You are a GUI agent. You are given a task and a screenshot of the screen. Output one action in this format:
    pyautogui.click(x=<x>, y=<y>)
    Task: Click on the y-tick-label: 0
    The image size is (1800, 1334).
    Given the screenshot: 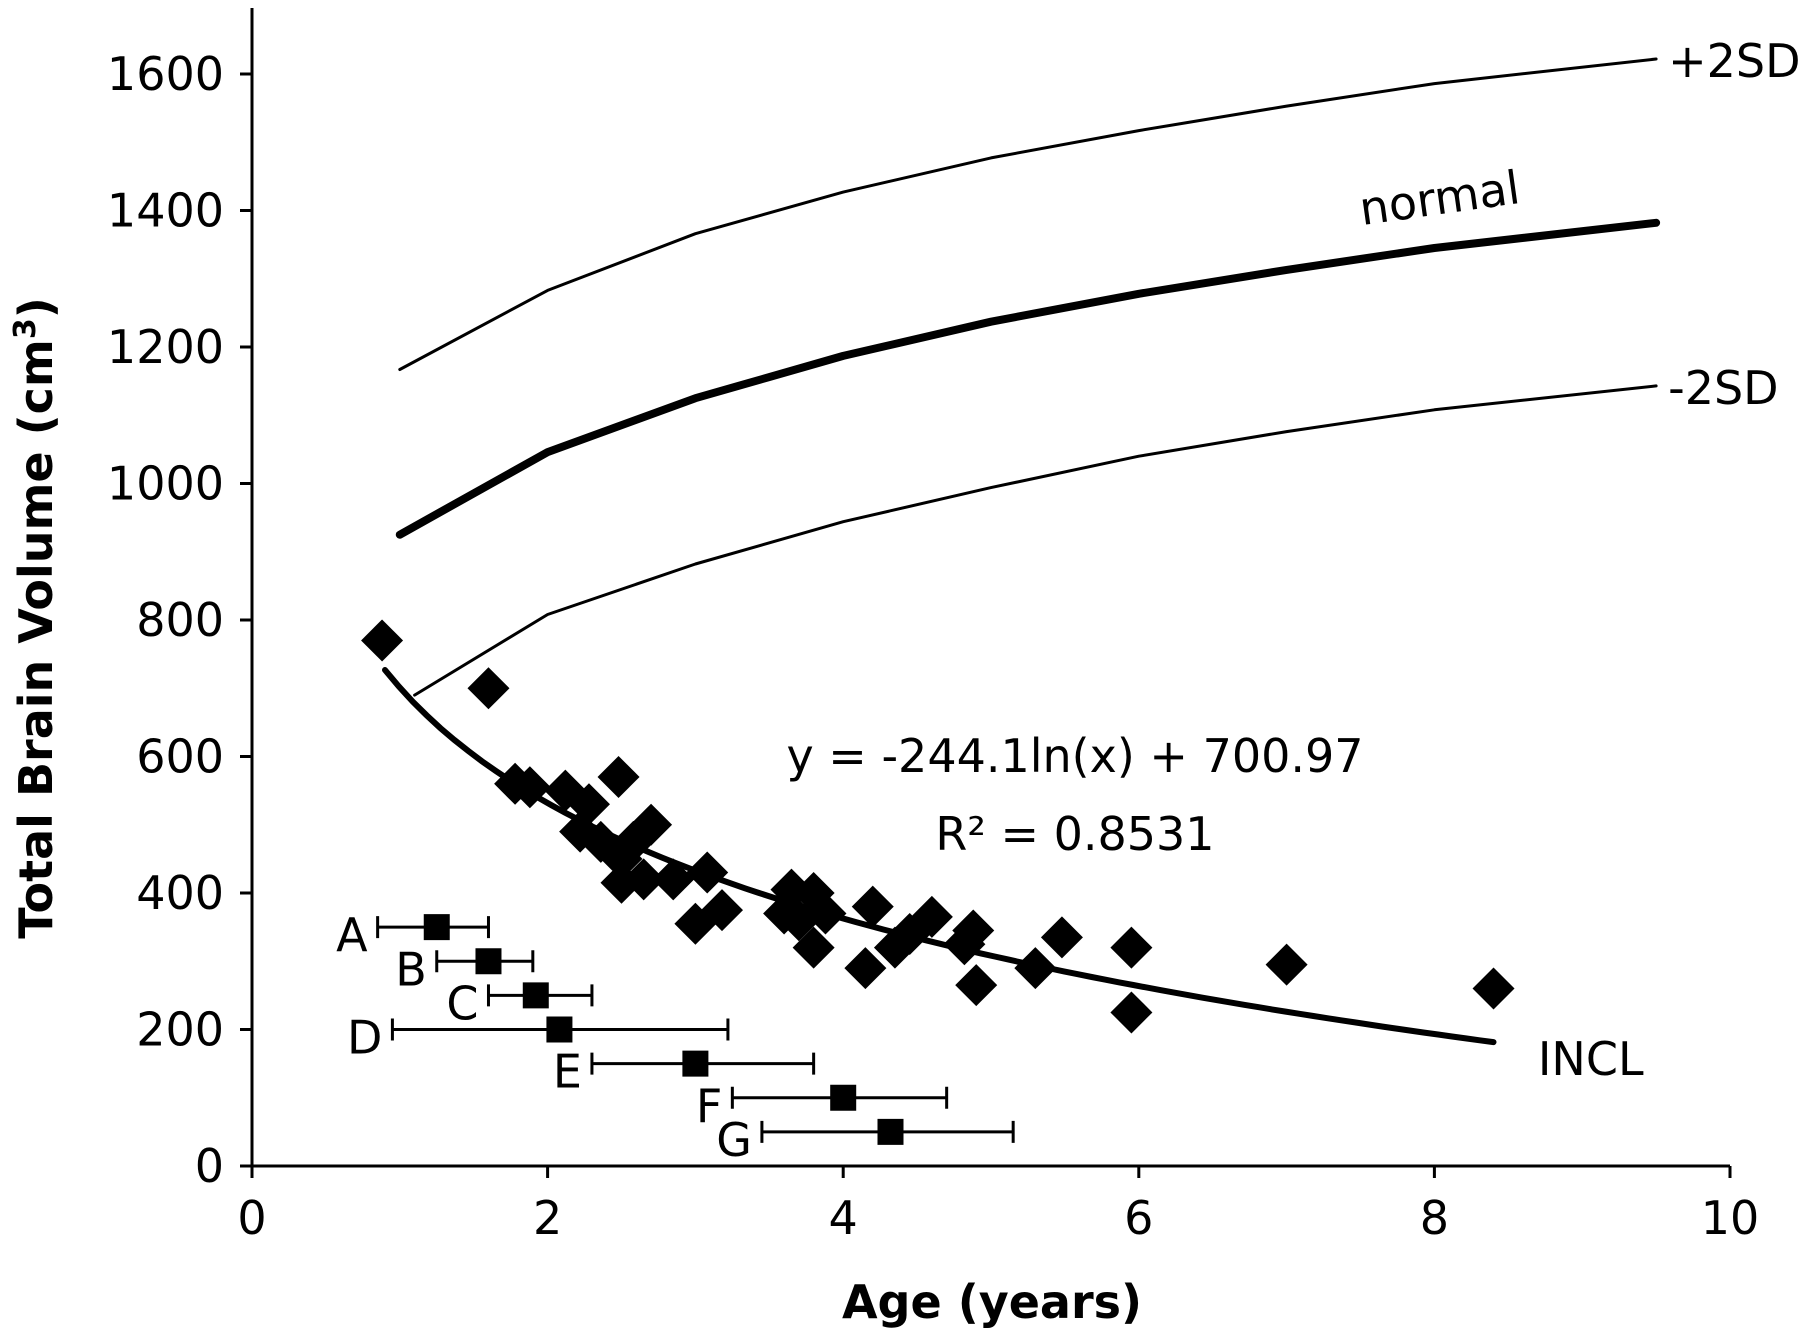 What is the action you would take?
    pyautogui.click(x=209, y=1166)
    